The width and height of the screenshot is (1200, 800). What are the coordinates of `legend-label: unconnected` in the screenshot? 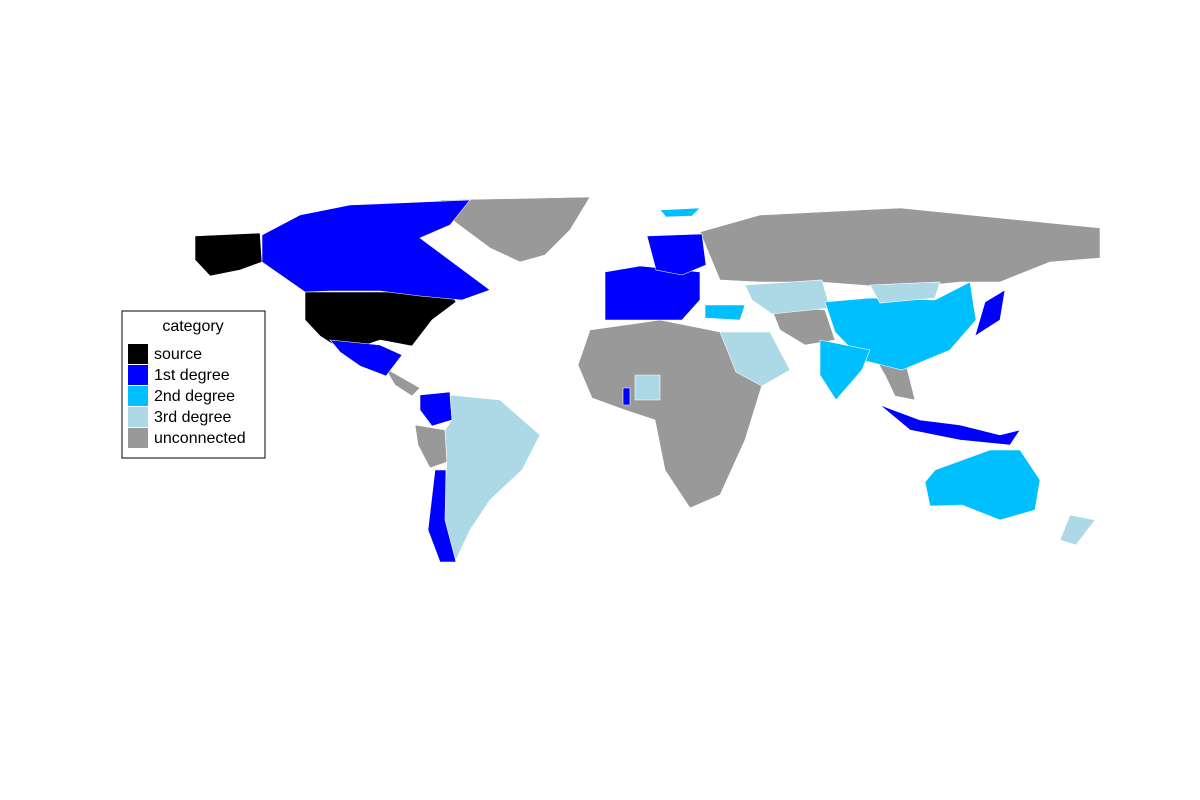 It's located at (200, 438).